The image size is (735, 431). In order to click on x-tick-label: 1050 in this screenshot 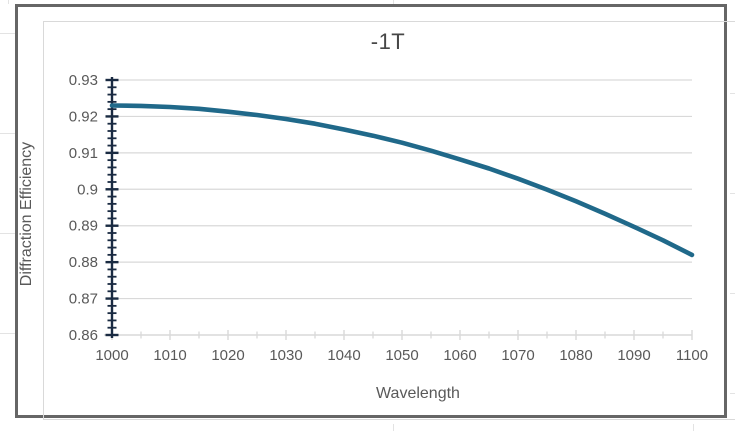, I will do `click(401, 355)`.